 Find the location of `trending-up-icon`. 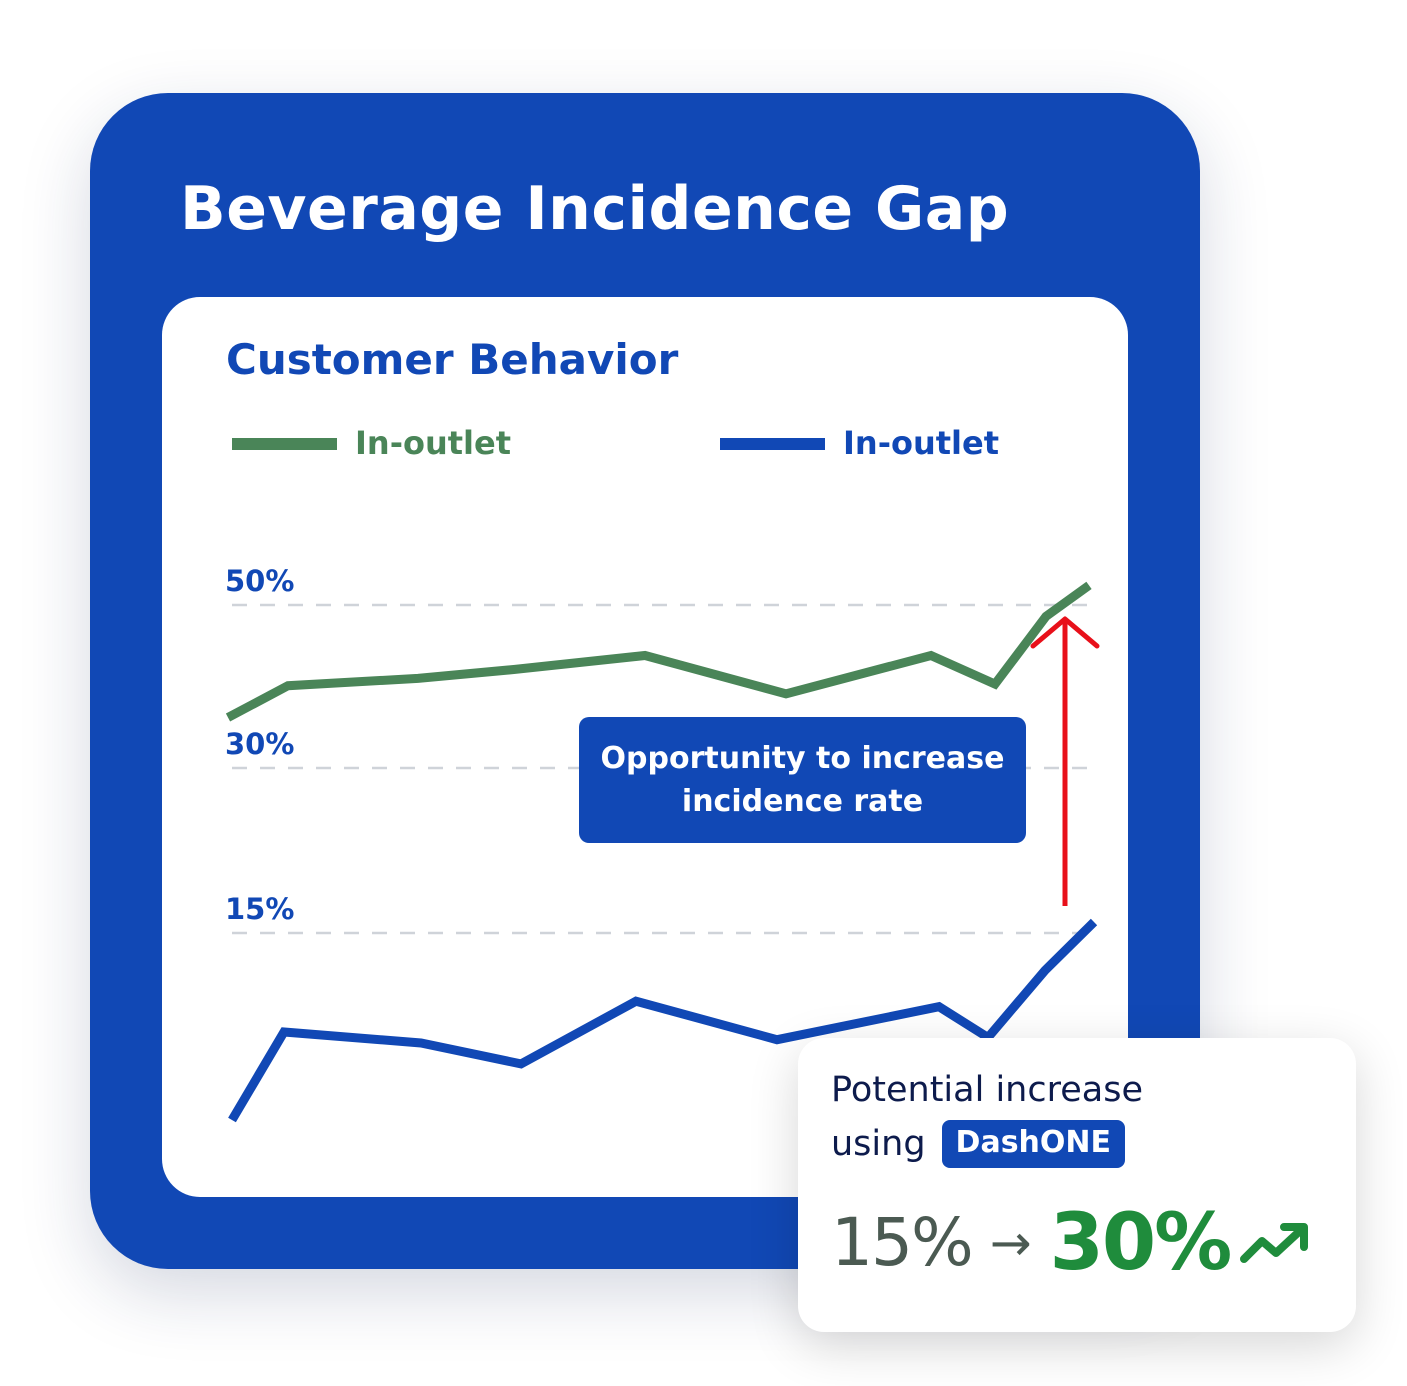

trending-up-icon is located at coordinates (1274, 1243).